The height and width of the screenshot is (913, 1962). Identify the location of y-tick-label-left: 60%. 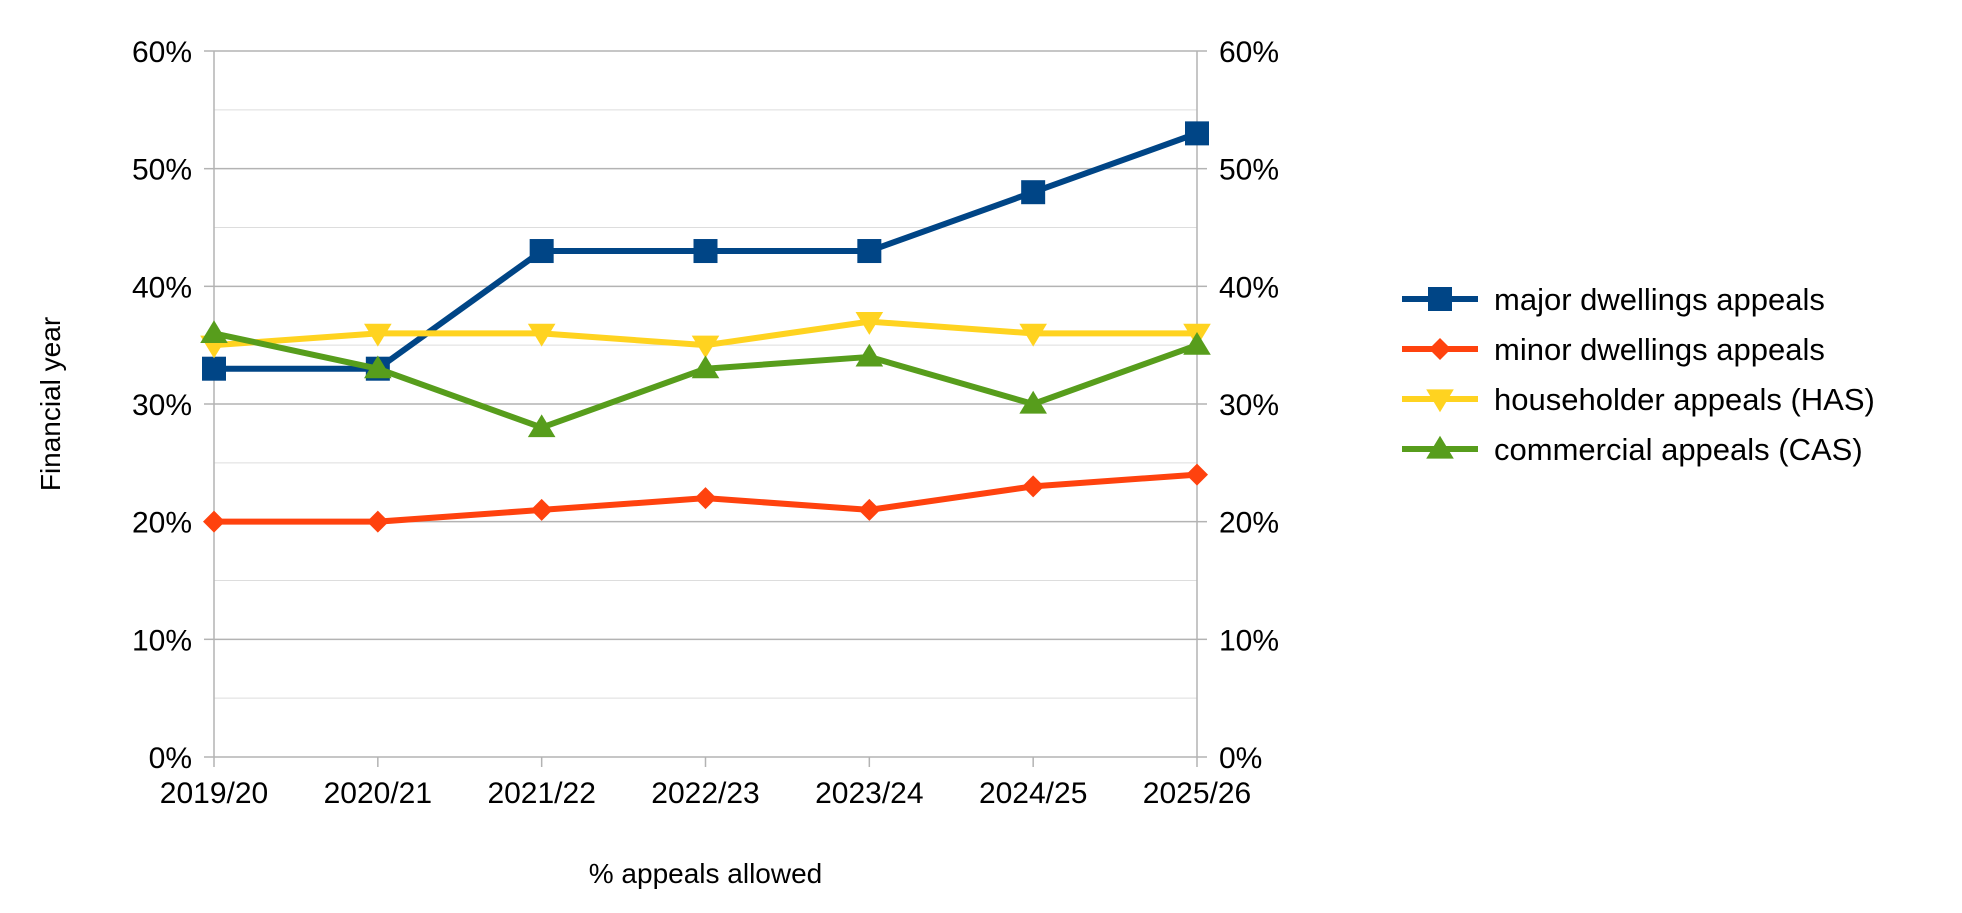
(162, 52).